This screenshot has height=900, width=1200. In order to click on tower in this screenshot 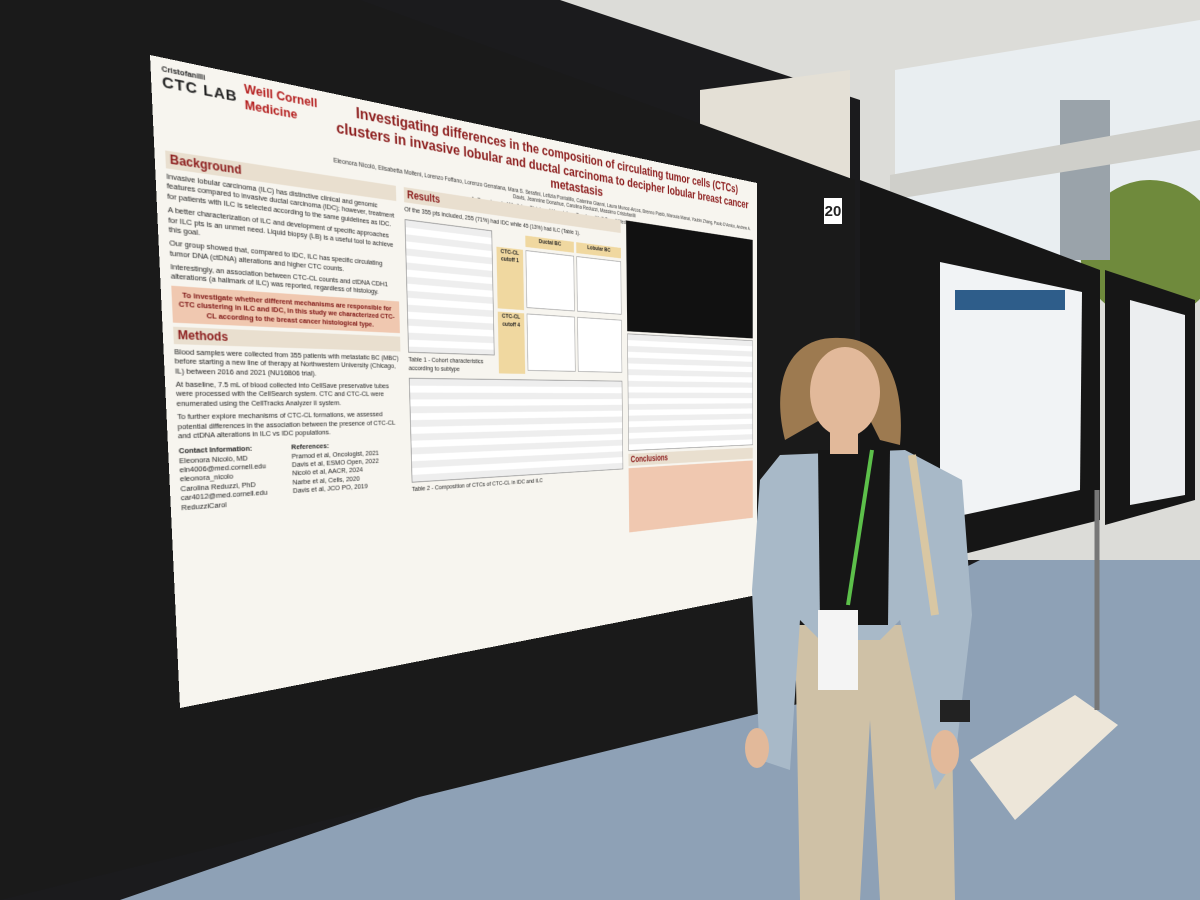, I will do `click(1085, 180)`.